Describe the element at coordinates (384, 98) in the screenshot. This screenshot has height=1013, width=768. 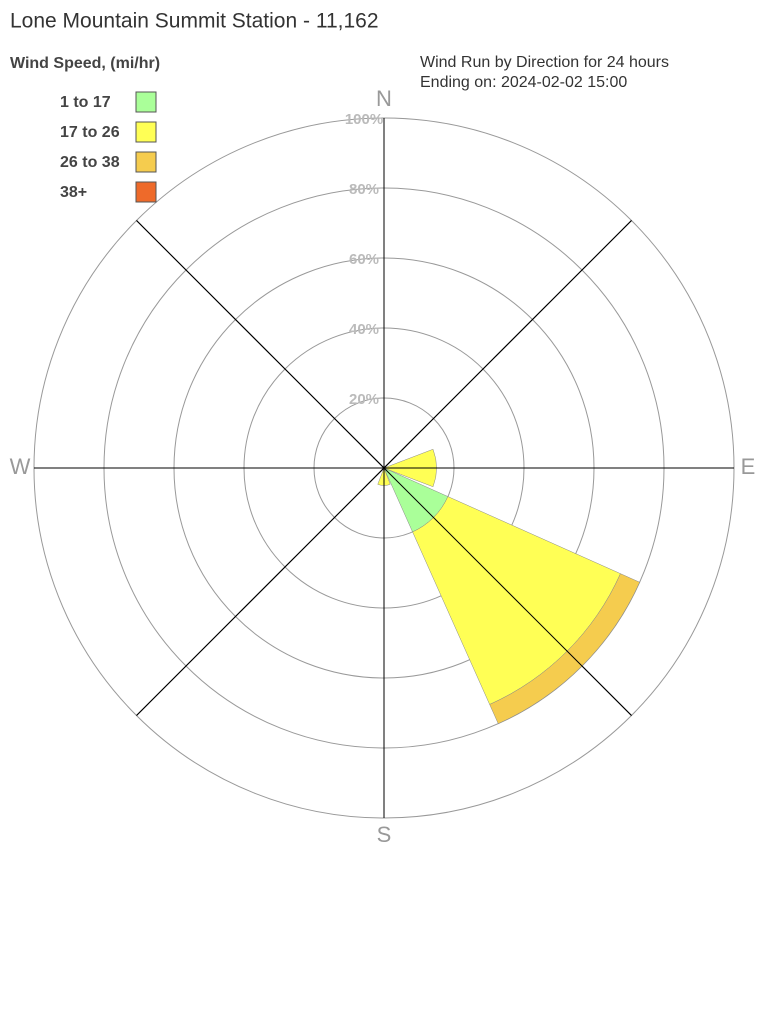
I see `direction-label: N` at that location.